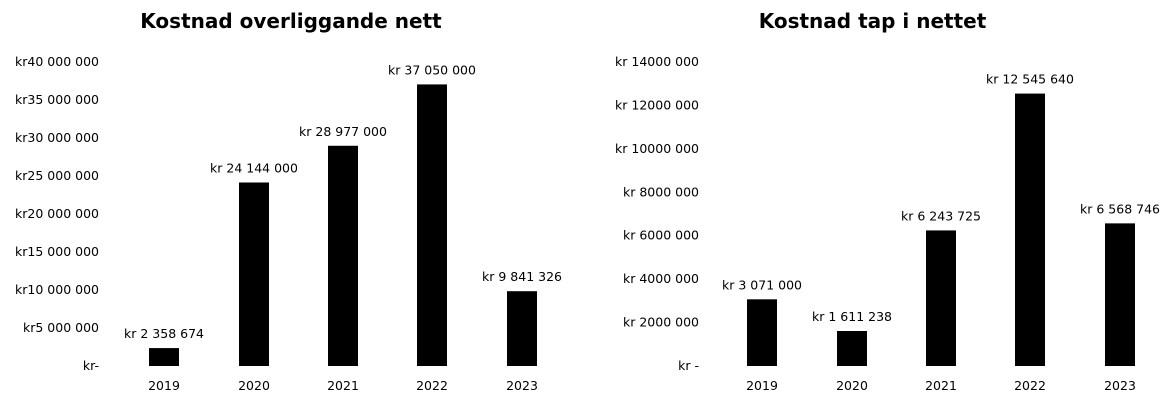  I want to click on y-tick-label: kr30 000 000, so click(57, 137).